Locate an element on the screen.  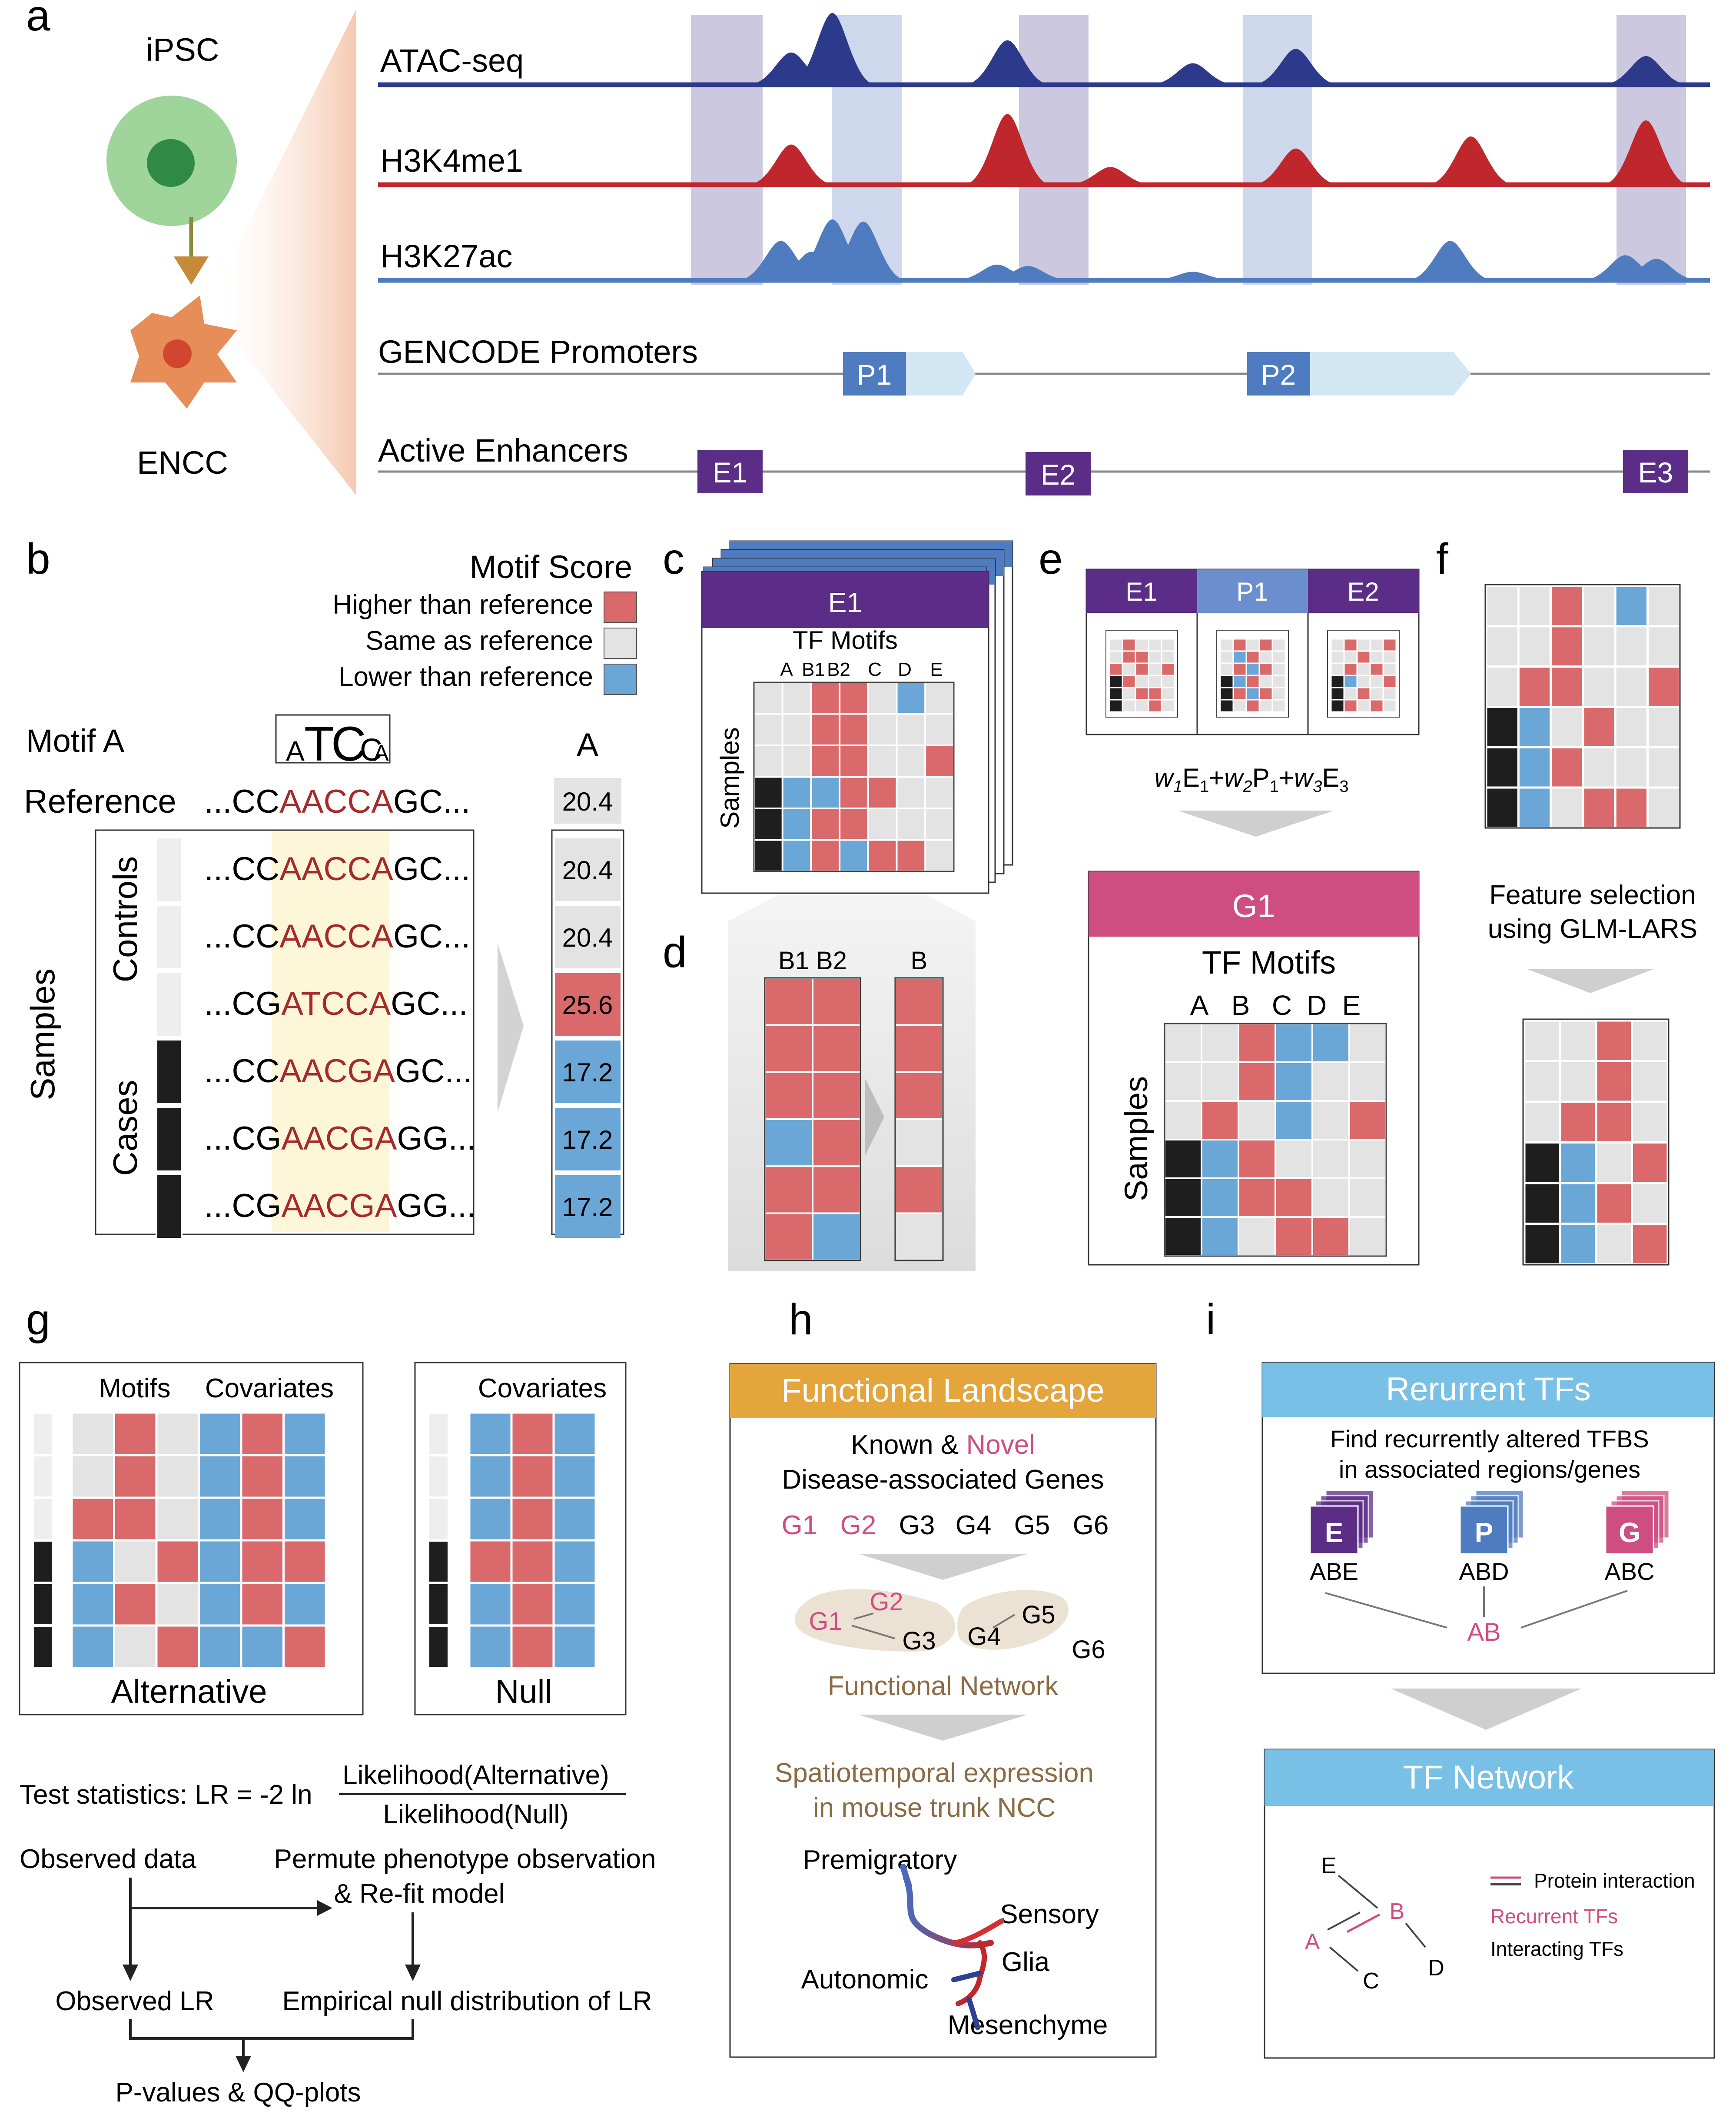
enhancer-e2-label: E2 is located at coordinates (1058, 475).